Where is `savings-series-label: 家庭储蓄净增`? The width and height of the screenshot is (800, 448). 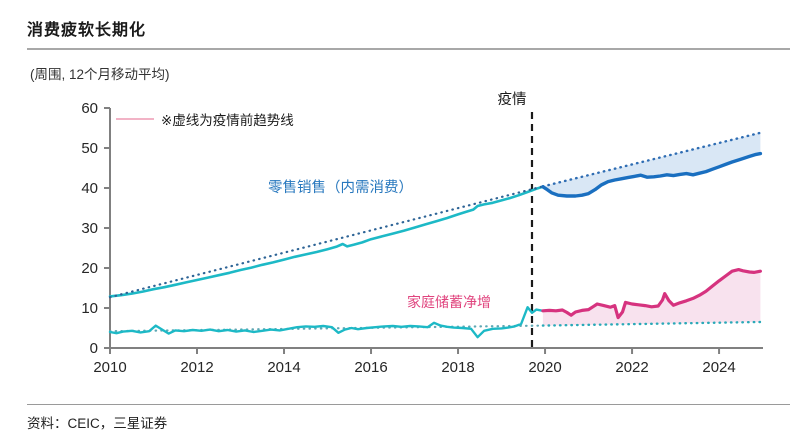 savings-series-label: 家庭储蓄净增 is located at coordinates (449, 302).